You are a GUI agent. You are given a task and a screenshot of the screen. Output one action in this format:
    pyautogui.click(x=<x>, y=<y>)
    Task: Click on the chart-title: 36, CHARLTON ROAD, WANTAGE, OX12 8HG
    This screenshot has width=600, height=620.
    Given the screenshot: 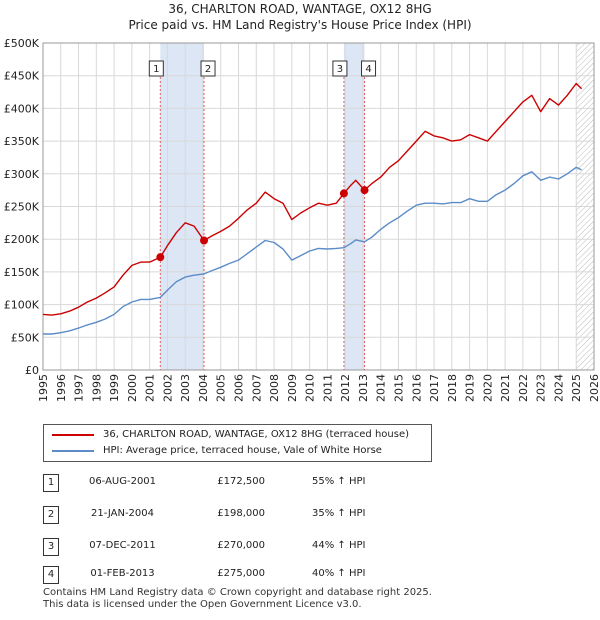 What is the action you would take?
    pyautogui.click(x=300, y=9)
    